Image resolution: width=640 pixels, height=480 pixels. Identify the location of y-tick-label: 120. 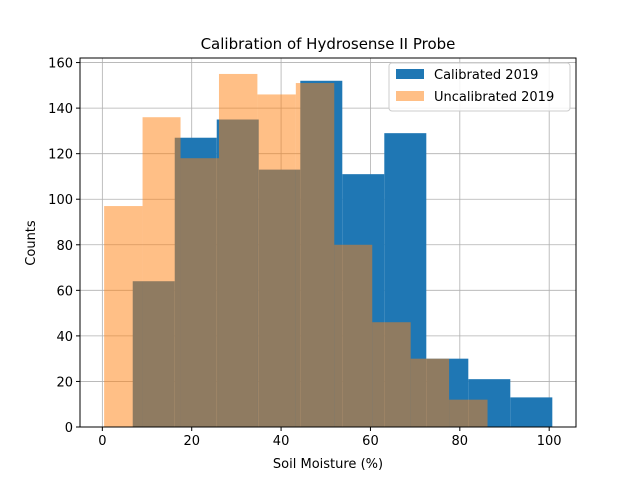
(60, 155).